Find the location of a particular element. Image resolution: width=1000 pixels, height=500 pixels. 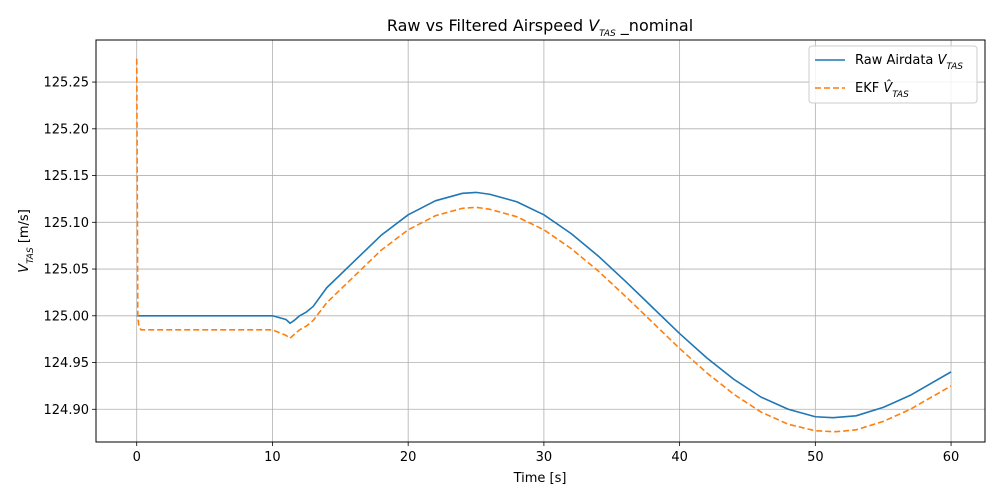

legend-entry-raw: Raw Airdata VTAS is located at coordinates (909, 62).